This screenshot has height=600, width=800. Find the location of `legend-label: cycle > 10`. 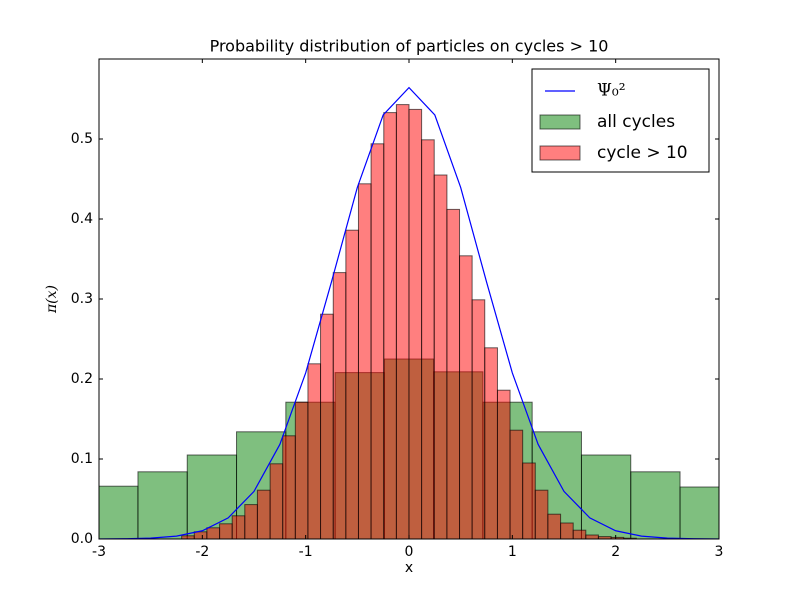

legend-label: cycle > 10 is located at coordinates (642, 153).